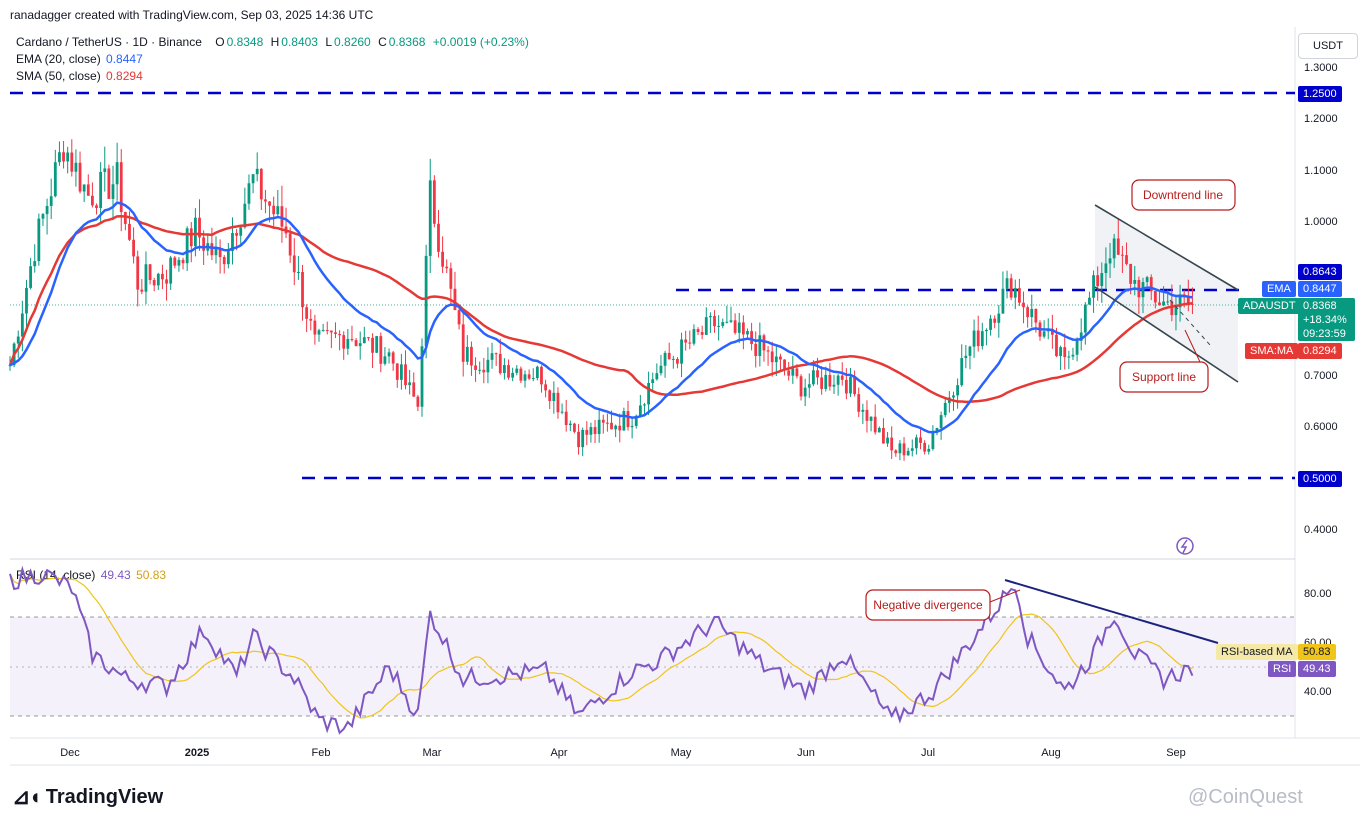 Image resolution: width=1371 pixels, height=826 pixels. I want to click on price-tick-label: 1.1000, so click(1321, 171).